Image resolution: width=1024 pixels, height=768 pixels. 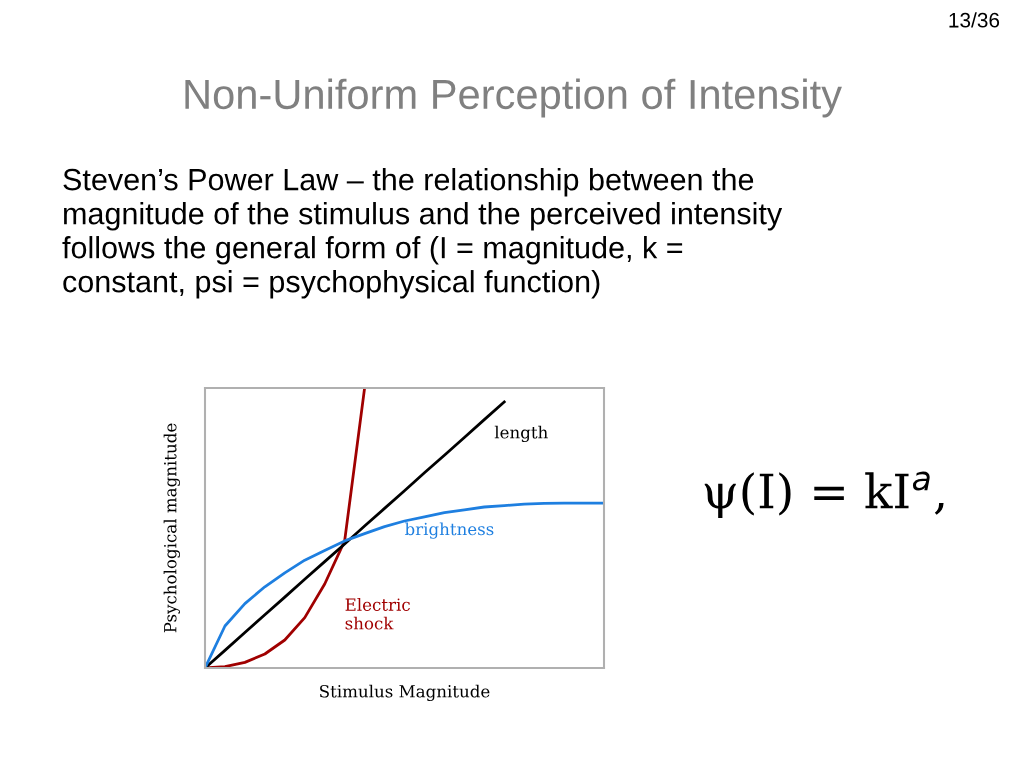 I want to click on series-label: Electric shock, so click(x=377, y=614).